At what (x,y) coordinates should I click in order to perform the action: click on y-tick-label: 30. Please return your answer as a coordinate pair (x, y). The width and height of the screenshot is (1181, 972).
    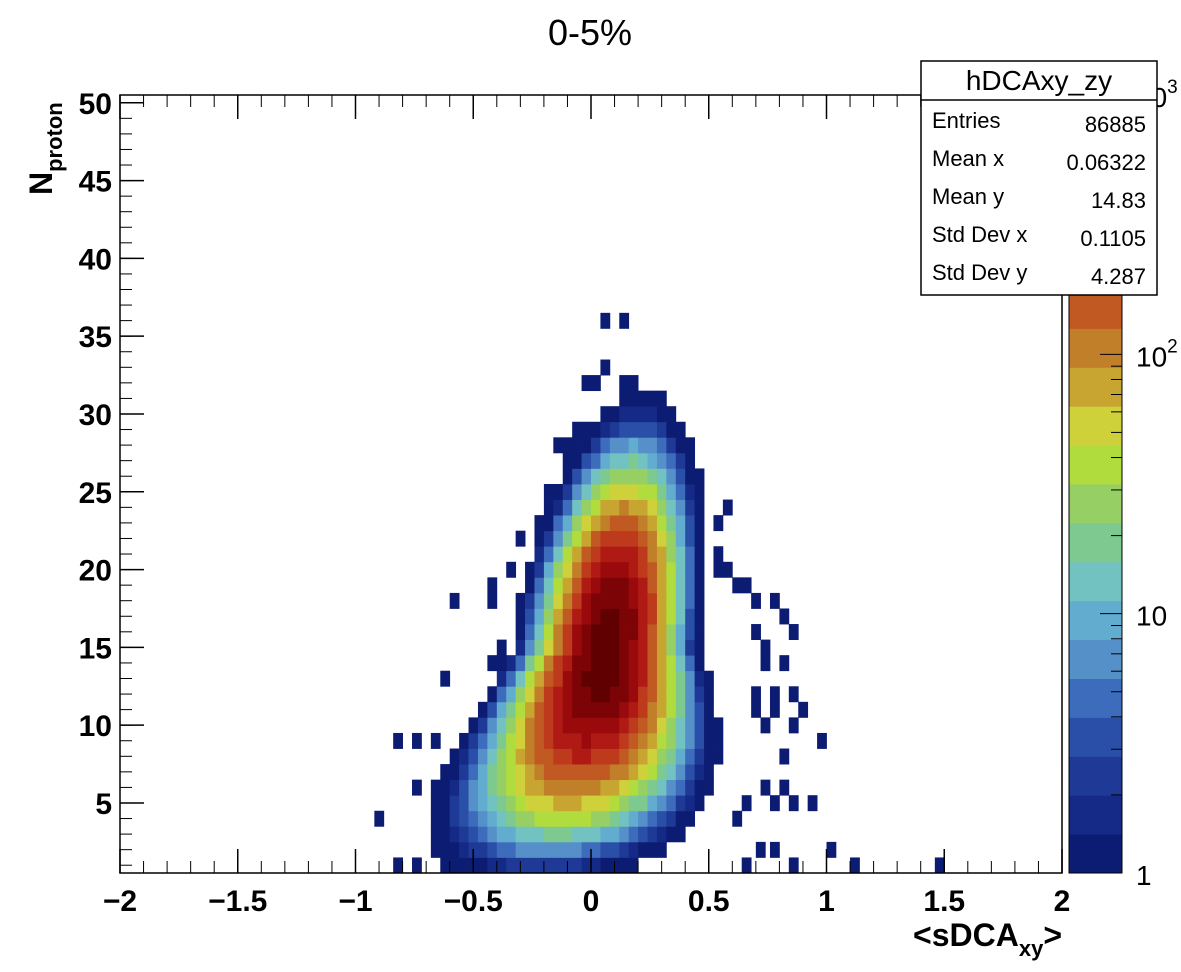
    Looking at the image, I should click on (95, 415).